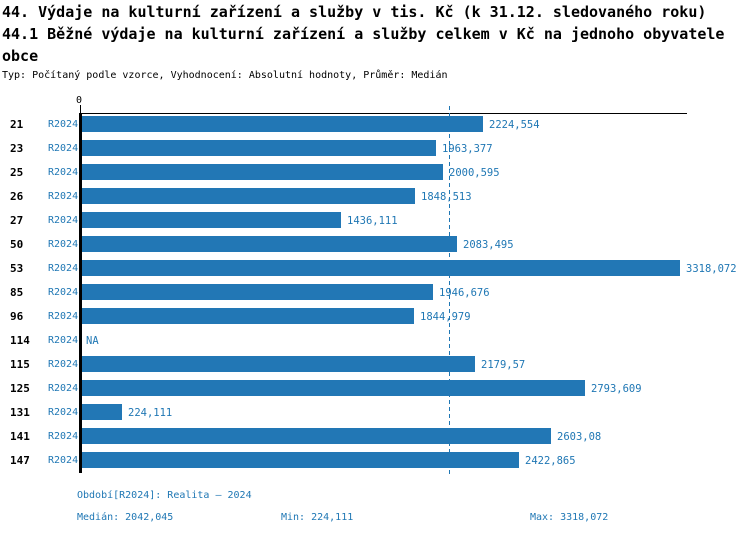 The image size is (750, 534). I want to click on chart-row: 50 R2024 2083,495, so click(375, 245).